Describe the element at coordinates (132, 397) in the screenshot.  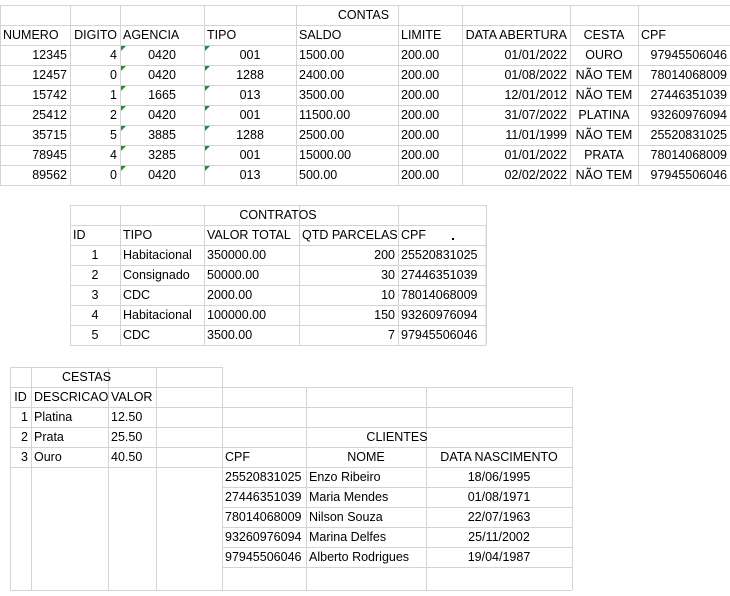
I see `cestas-header-valor: VALOR` at that location.